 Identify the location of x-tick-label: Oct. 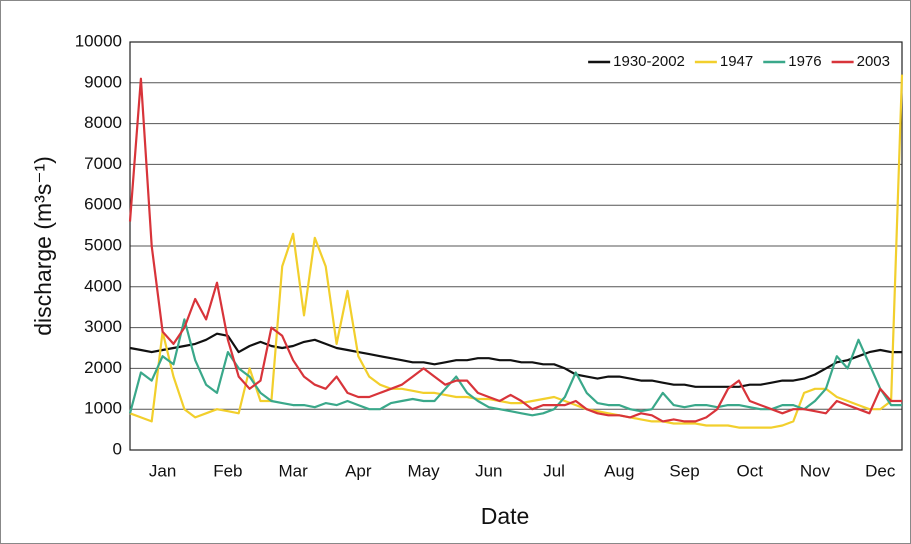
(750, 470).